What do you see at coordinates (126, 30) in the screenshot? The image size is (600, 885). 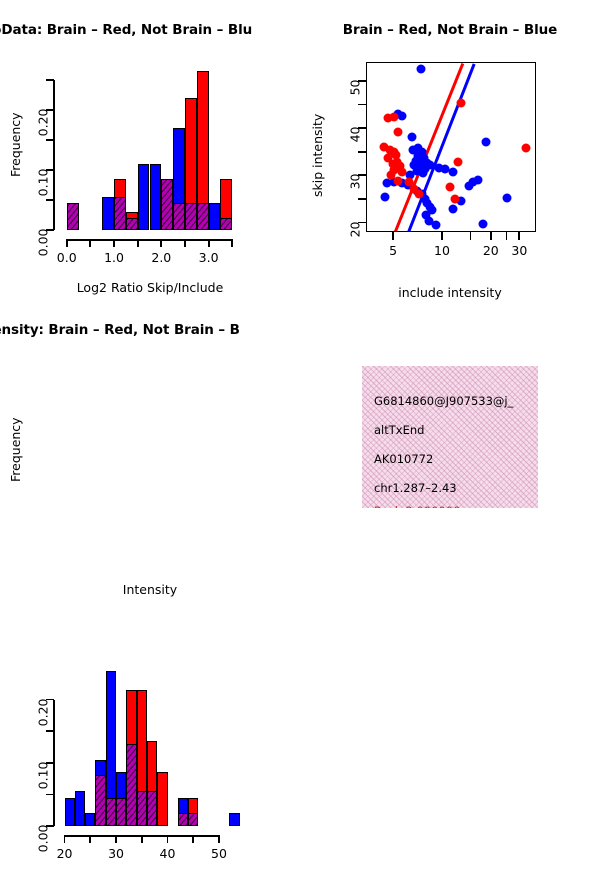 I see `ratio-histogram-title: RatioData: Brain – Red, Not Brain – Blu` at bounding box center [126, 30].